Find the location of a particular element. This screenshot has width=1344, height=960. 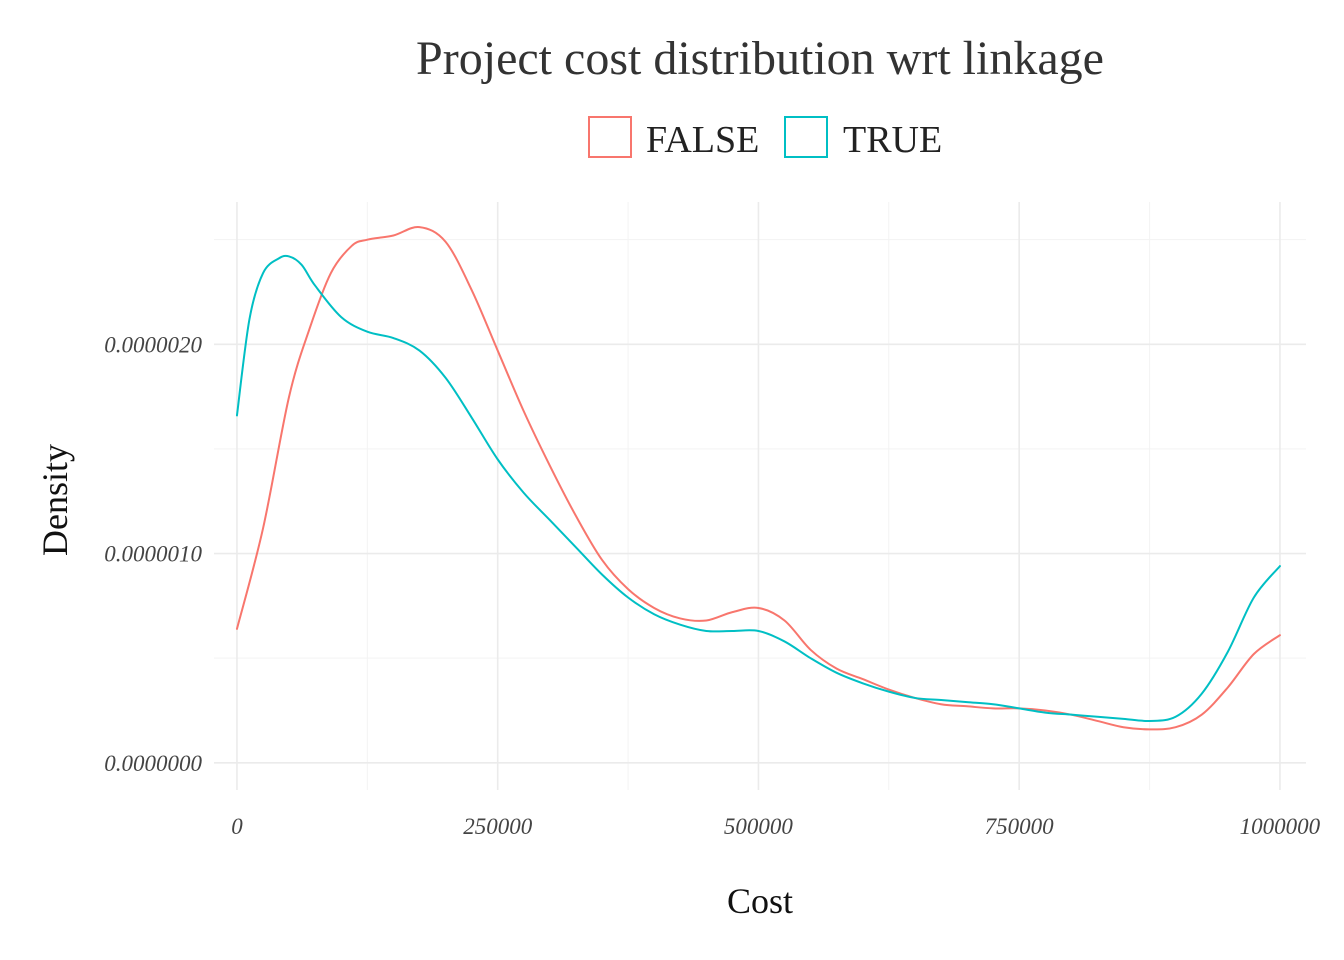

y-tick-label: 0.0000010 is located at coordinates (153, 554).